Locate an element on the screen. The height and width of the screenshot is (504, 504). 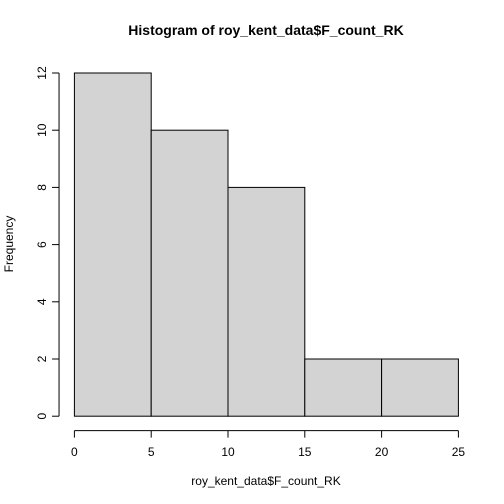
y-tick-label: 8 is located at coordinates (42, 187).